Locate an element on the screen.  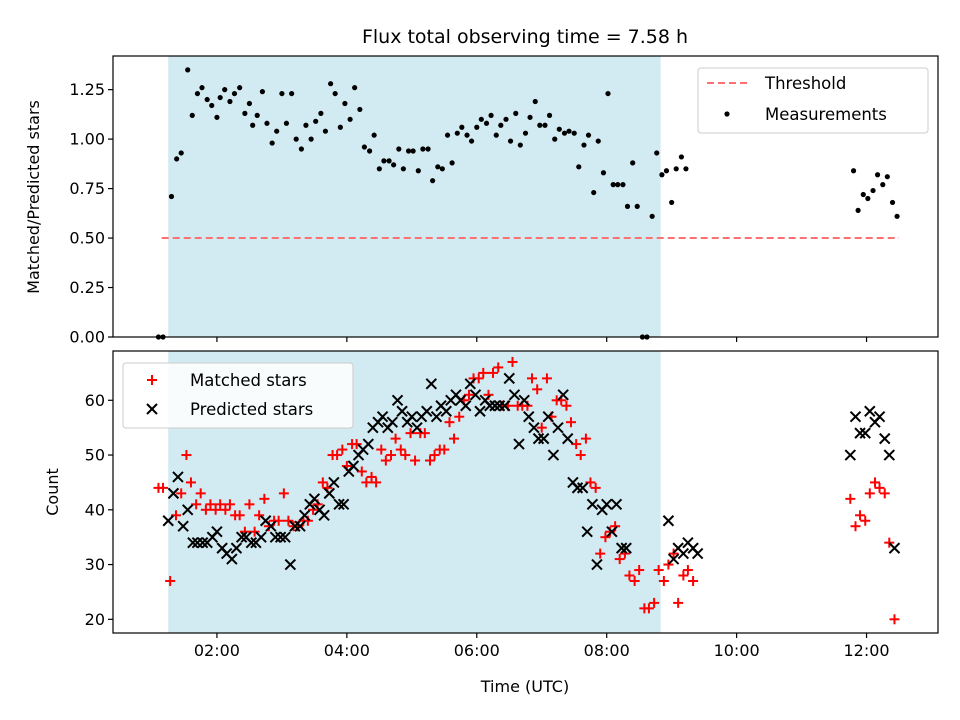
x-tick-label: 08:00 is located at coordinates (607, 650).